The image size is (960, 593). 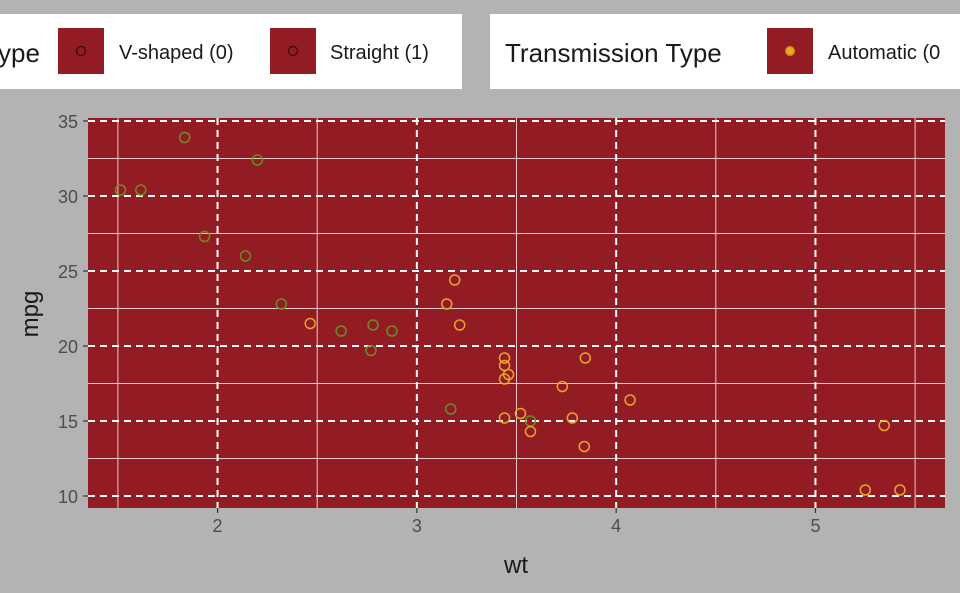 What do you see at coordinates (30, 314) in the screenshot?
I see `y-axis-label: mpg` at bounding box center [30, 314].